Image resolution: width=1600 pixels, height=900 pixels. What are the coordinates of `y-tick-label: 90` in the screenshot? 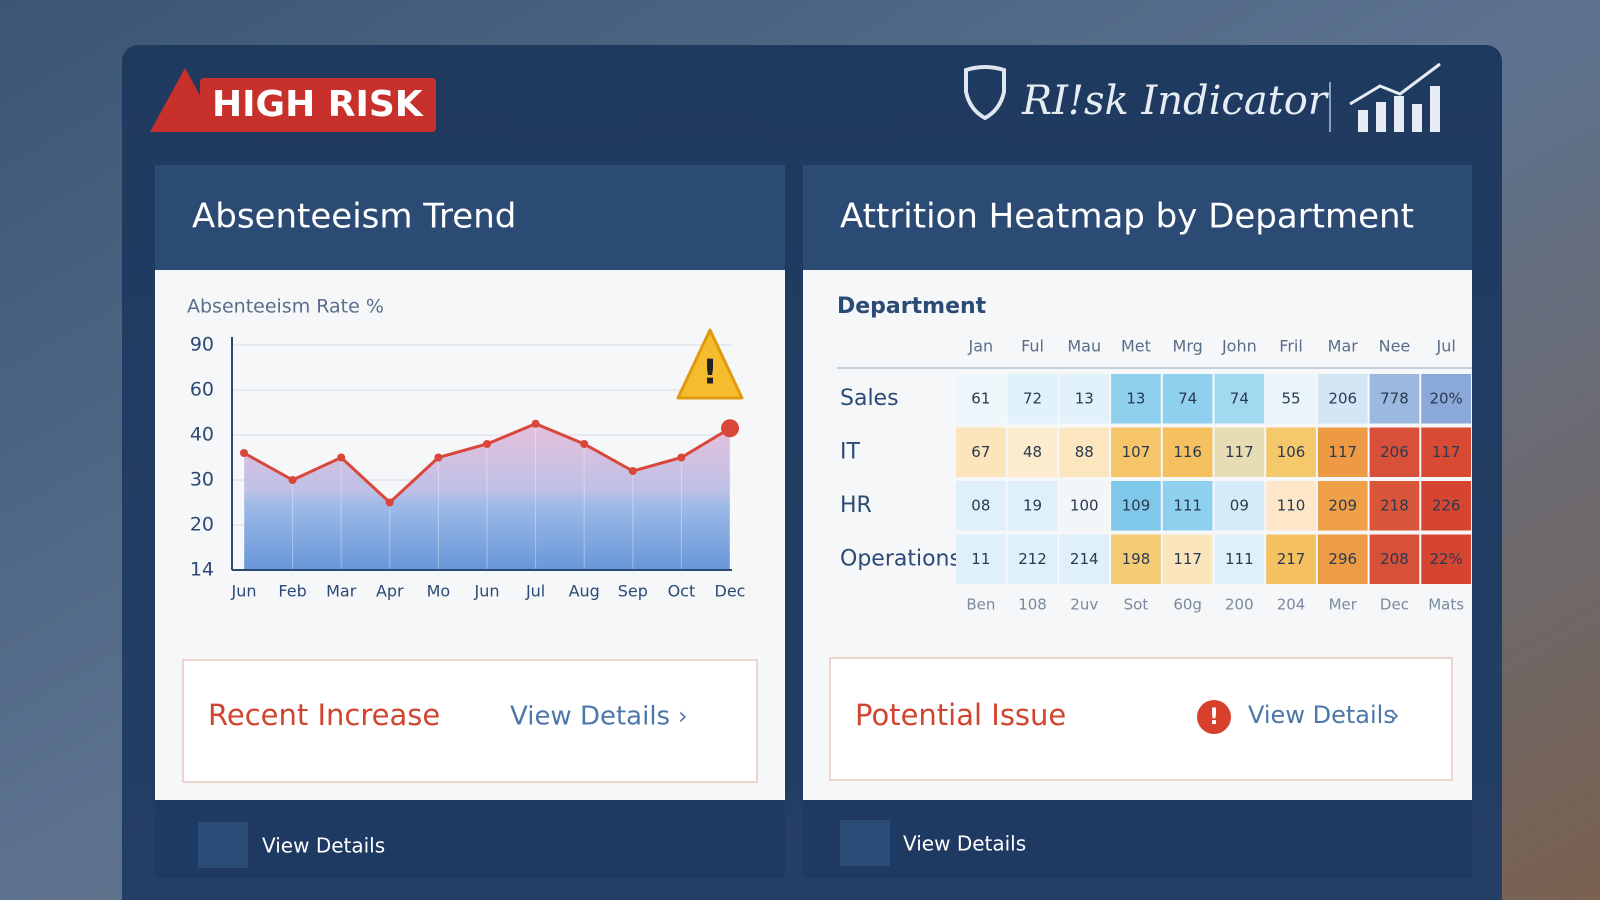 It's located at (202, 345).